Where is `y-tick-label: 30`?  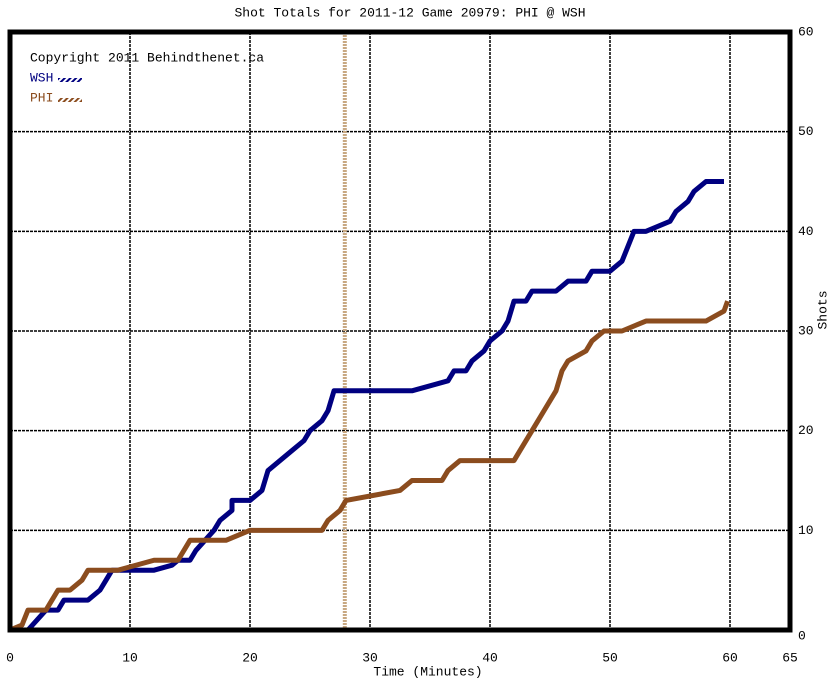 y-tick-label: 30 is located at coordinates (806, 330).